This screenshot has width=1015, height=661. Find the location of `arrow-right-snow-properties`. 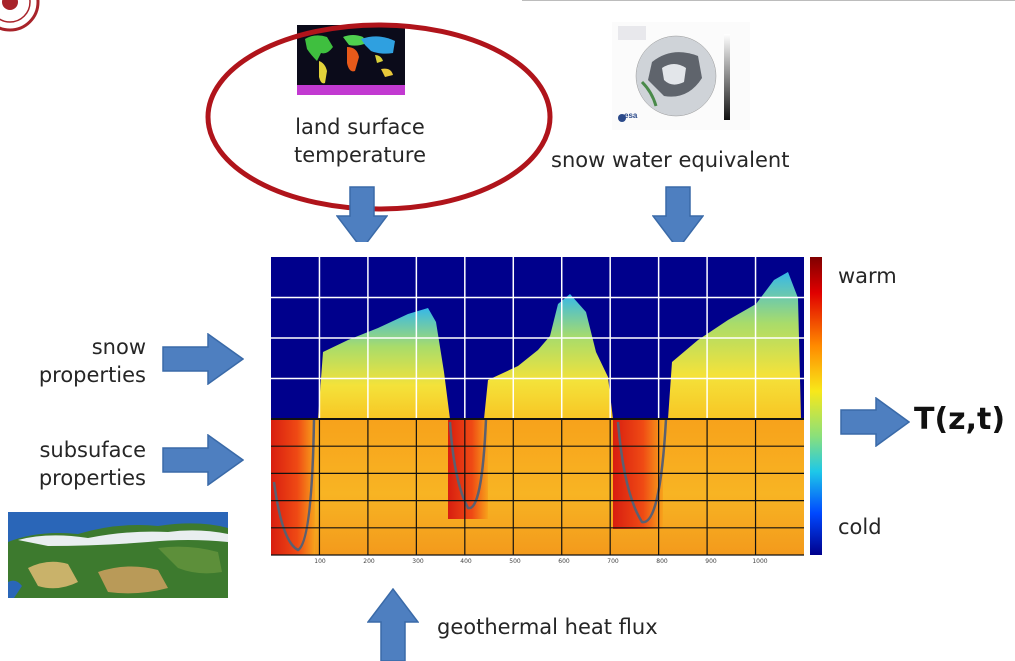

arrow-right-snow-properties is located at coordinates (203, 359).